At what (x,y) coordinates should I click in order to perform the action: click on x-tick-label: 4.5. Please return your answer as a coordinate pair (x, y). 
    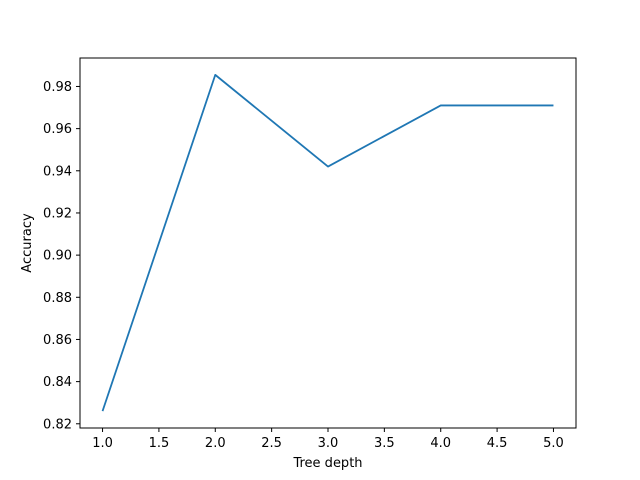
    Looking at the image, I should click on (497, 443).